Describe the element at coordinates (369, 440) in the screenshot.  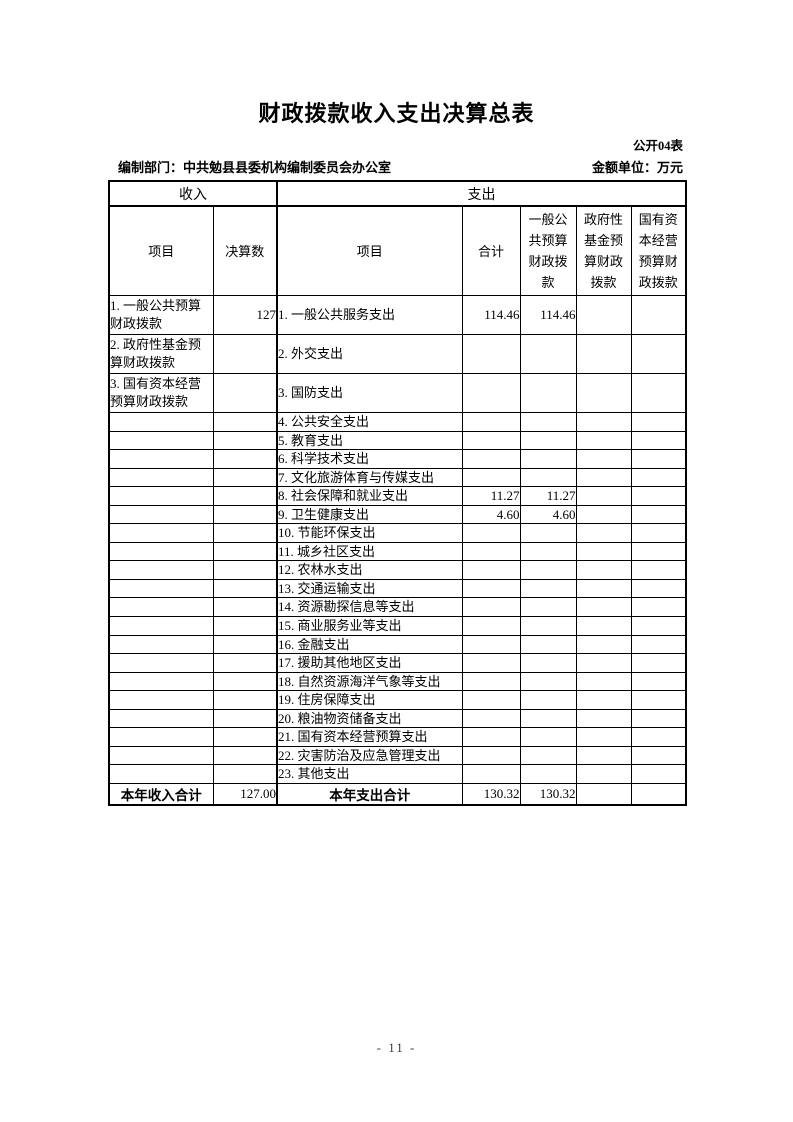
I see `expenditure-item-cell: 5. 教育支出` at that location.